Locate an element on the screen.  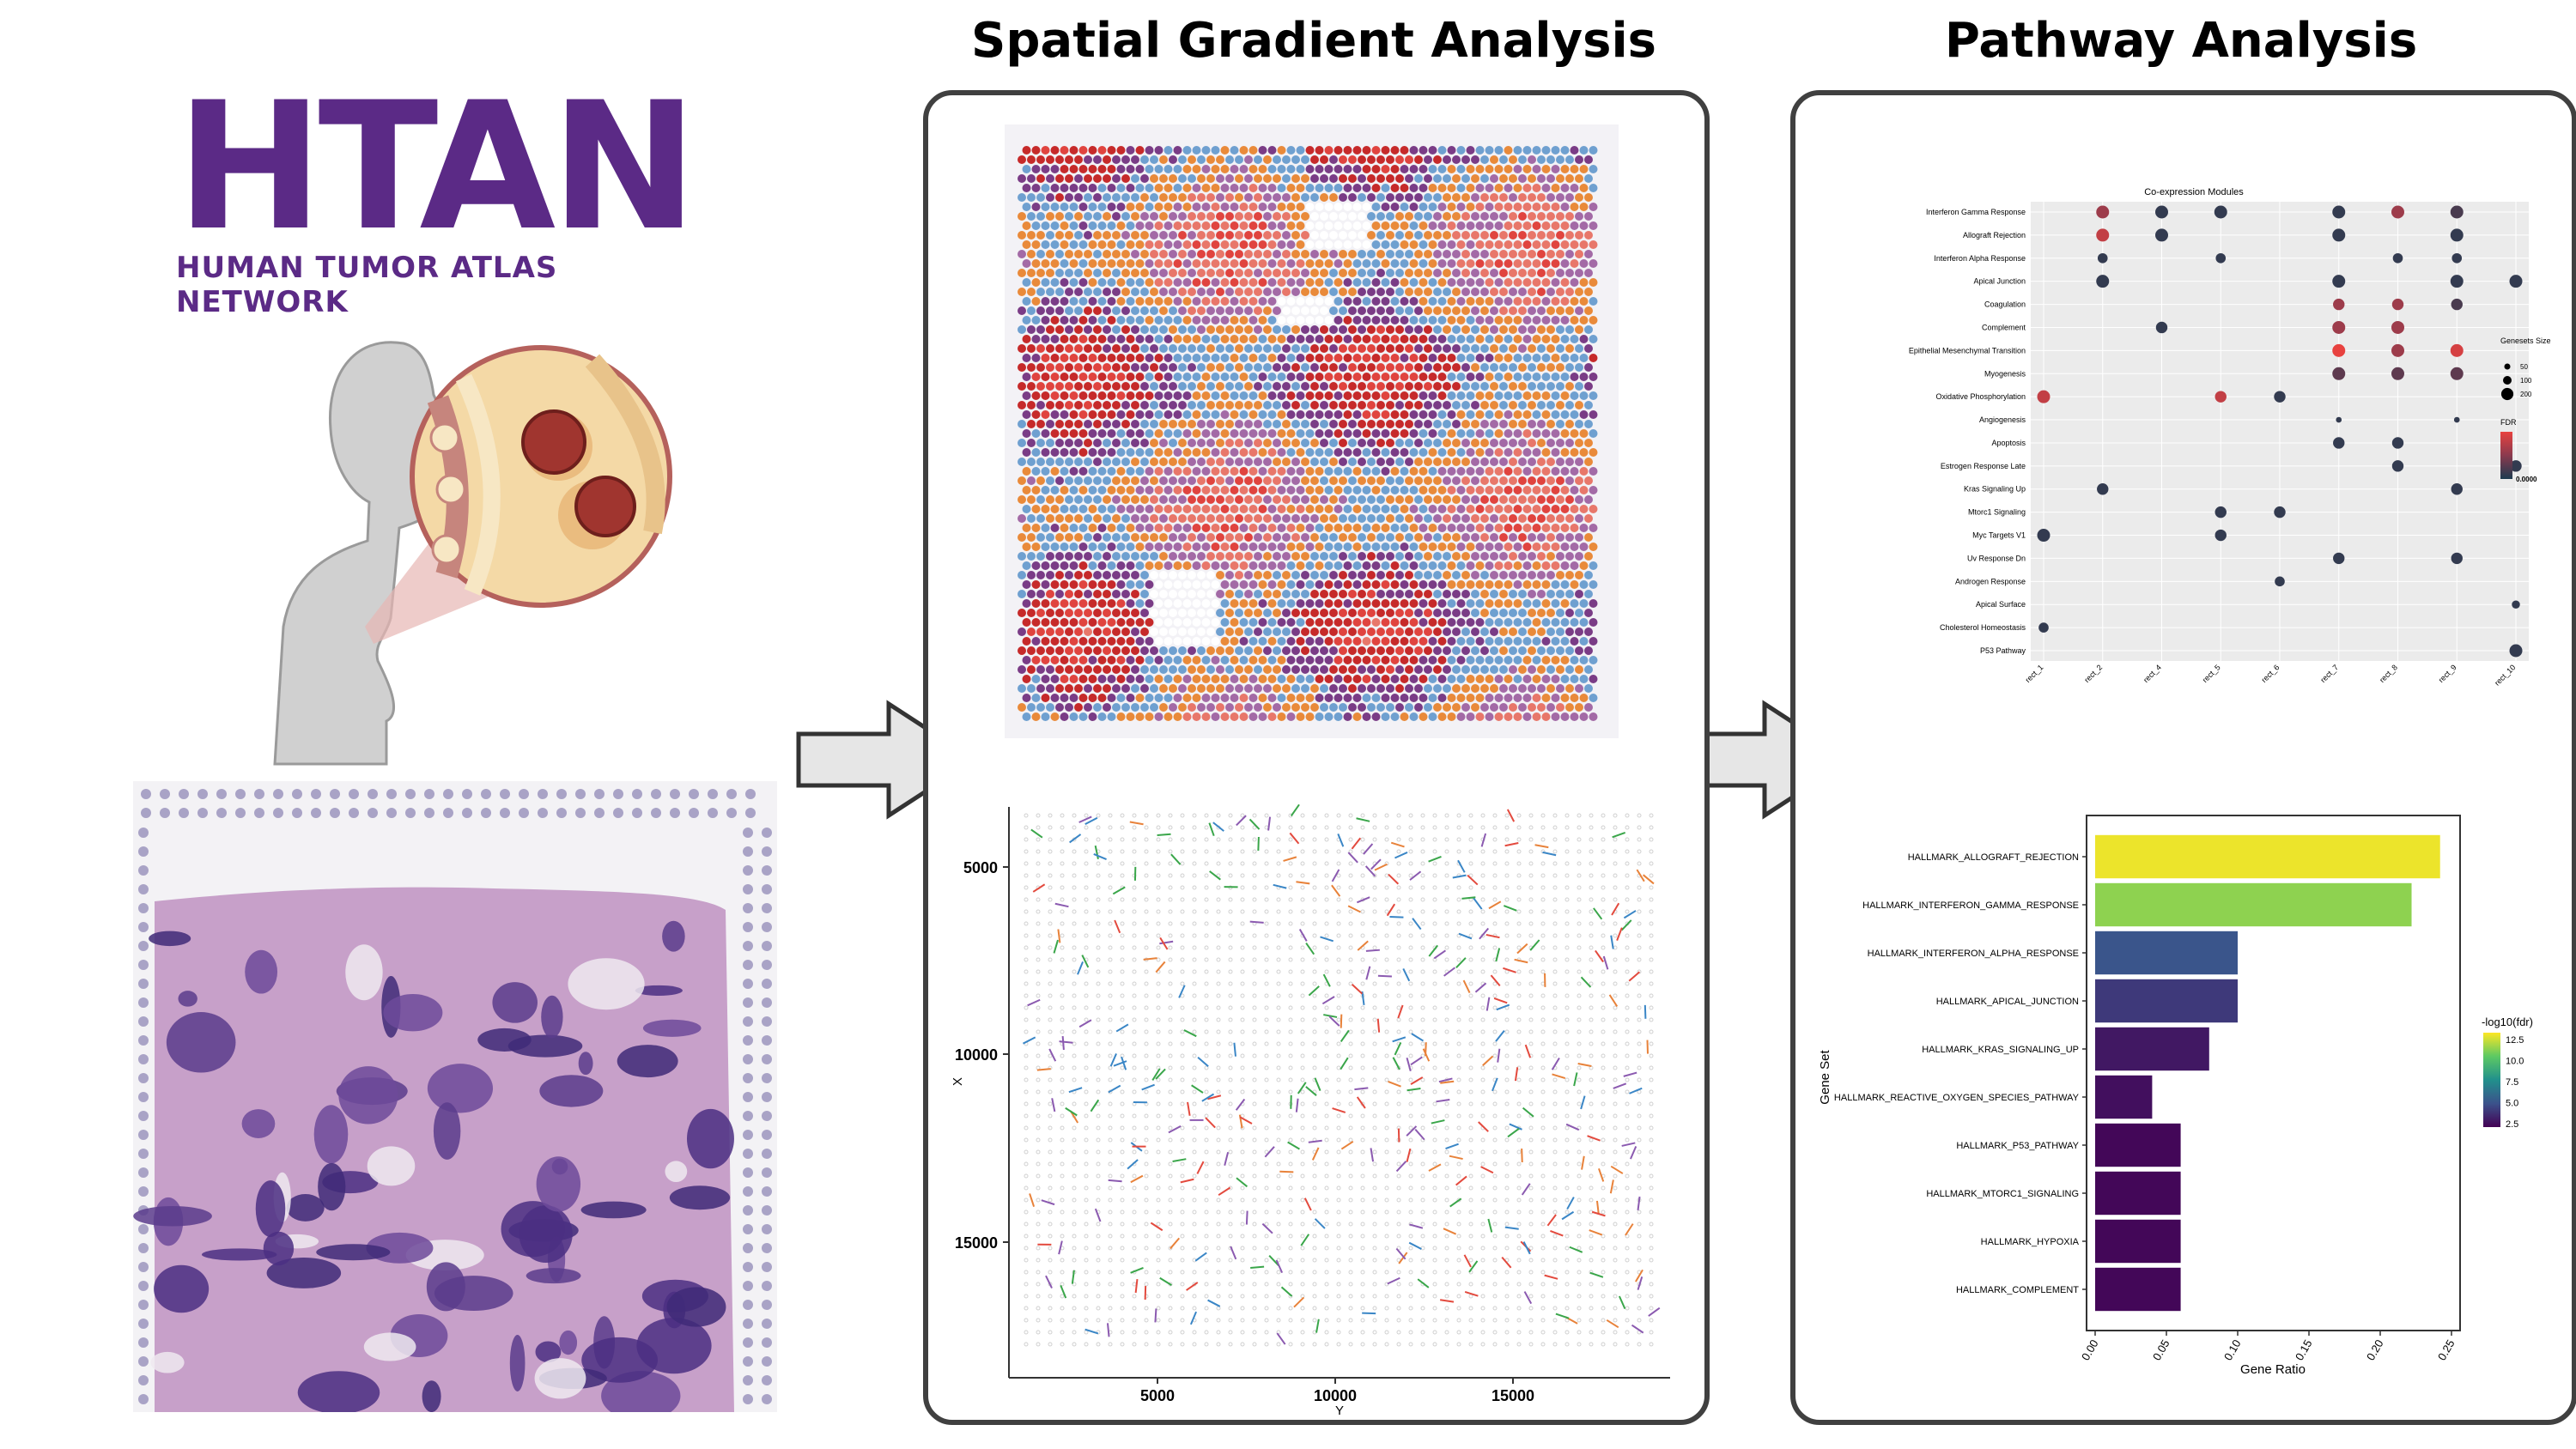
bar-legend-tick: 2.5 is located at coordinates (2512, 1124).